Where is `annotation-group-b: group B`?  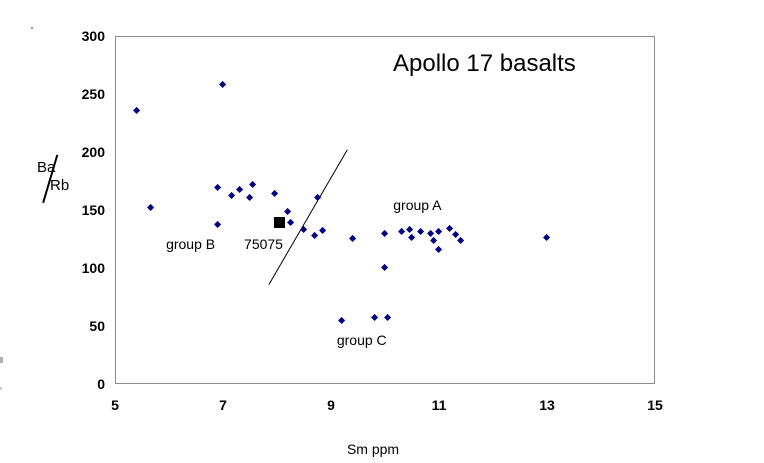
annotation-group-b: group B is located at coordinates (191, 243).